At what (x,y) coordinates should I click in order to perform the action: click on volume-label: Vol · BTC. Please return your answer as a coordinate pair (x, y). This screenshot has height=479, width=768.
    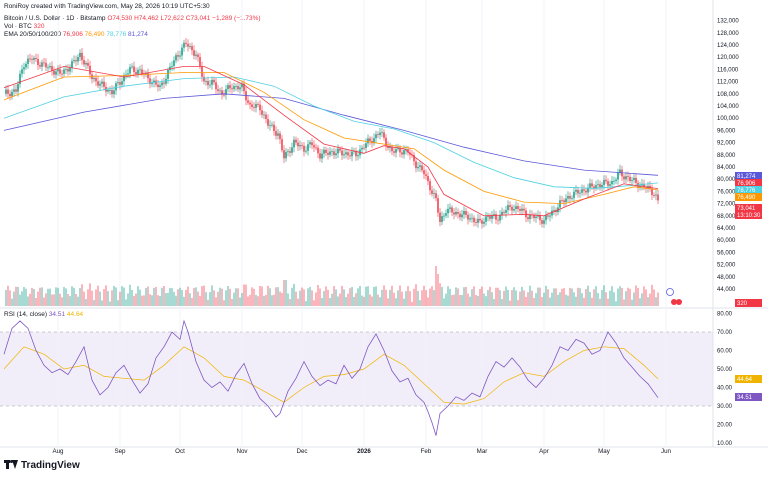
    Looking at the image, I should click on (18, 26).